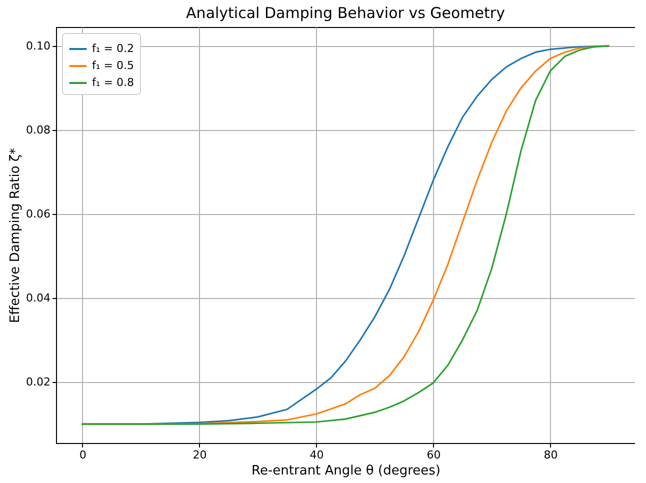  What do you see at coordinates (38, 213) in the screenshot?
I see `y-tick-label: 0.06` at bounding box center [38, 213].